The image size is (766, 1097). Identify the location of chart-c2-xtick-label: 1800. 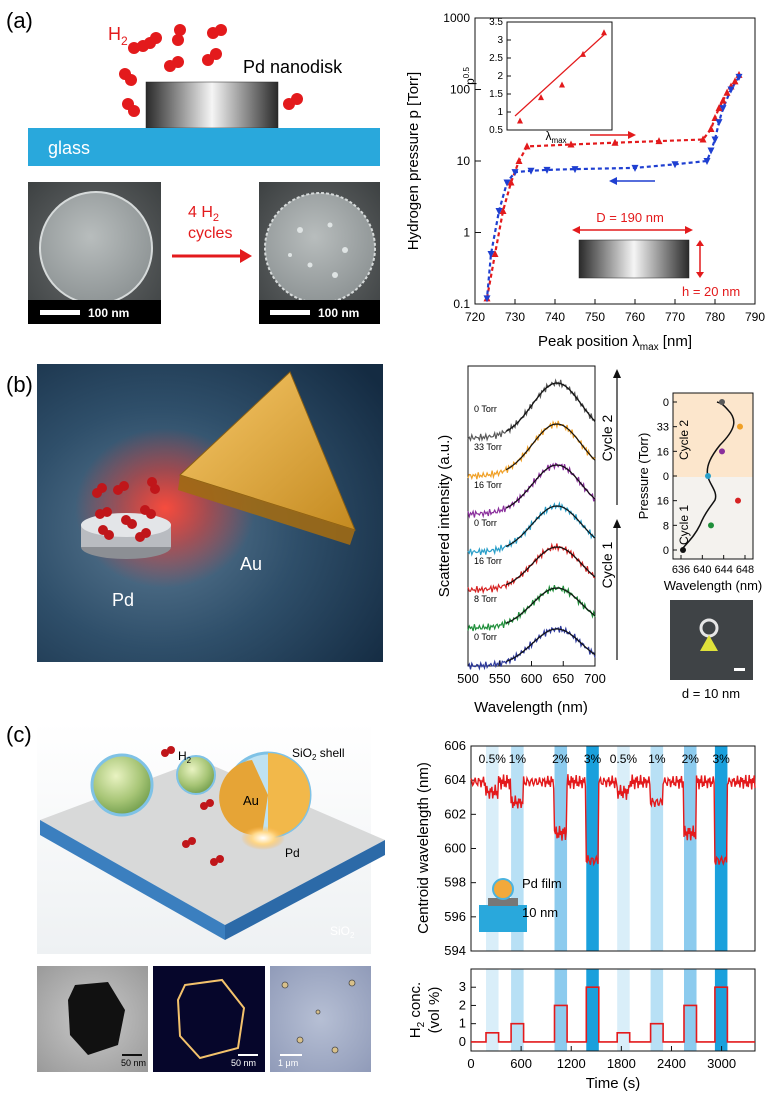
(621, 1063).